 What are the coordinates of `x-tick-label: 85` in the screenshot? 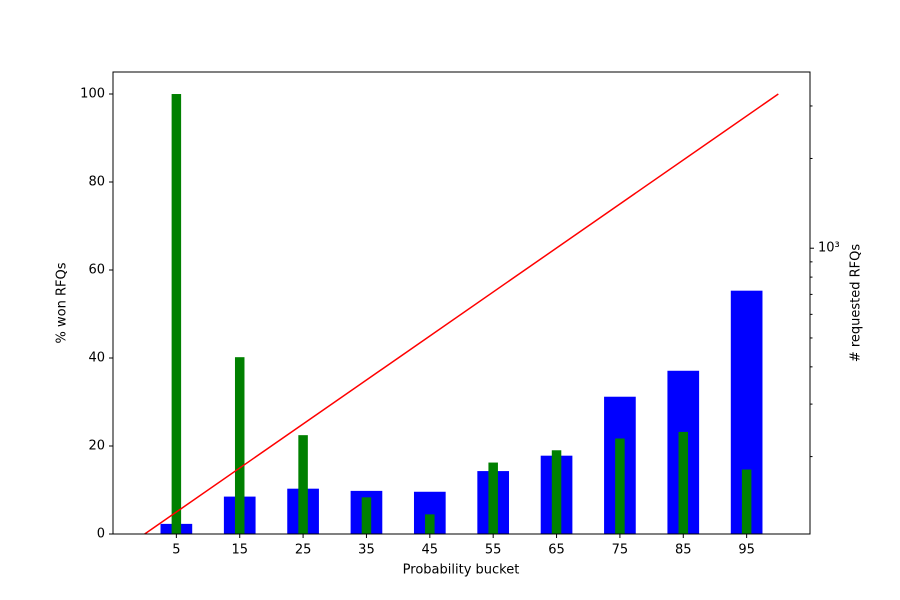 It's located at (683, 550).